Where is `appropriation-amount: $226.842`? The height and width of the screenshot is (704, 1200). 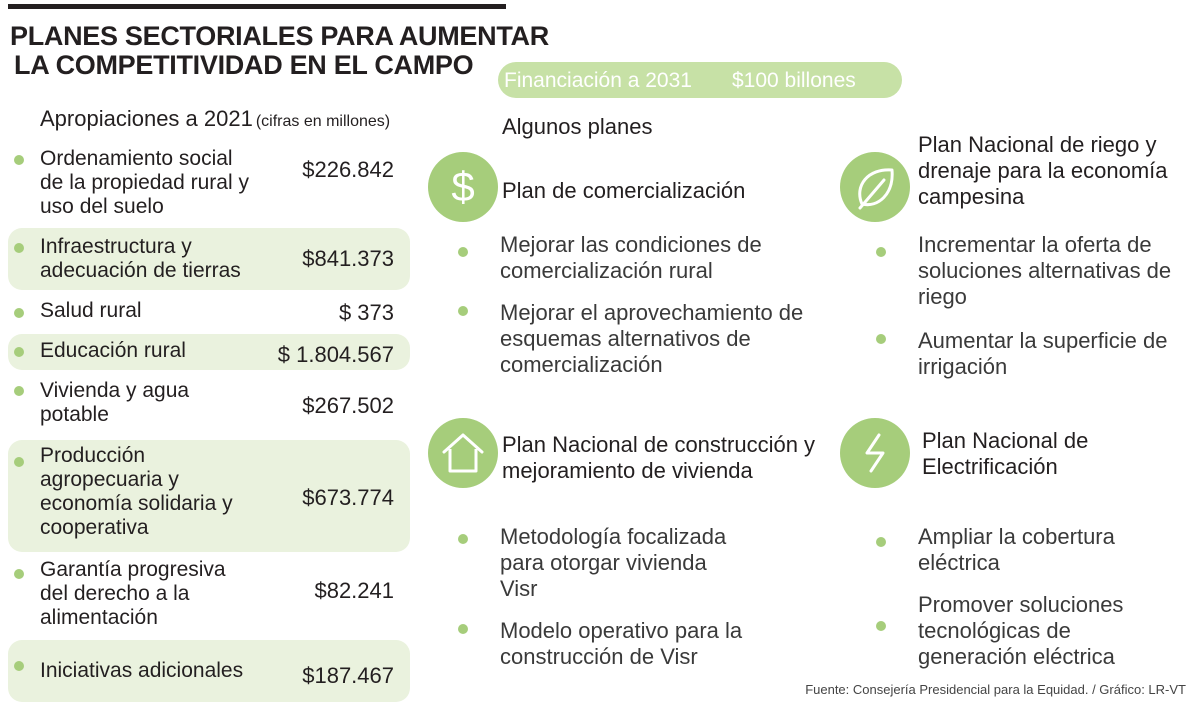 appropriation-amount: $226.842 is located at coordinates (348, 169).